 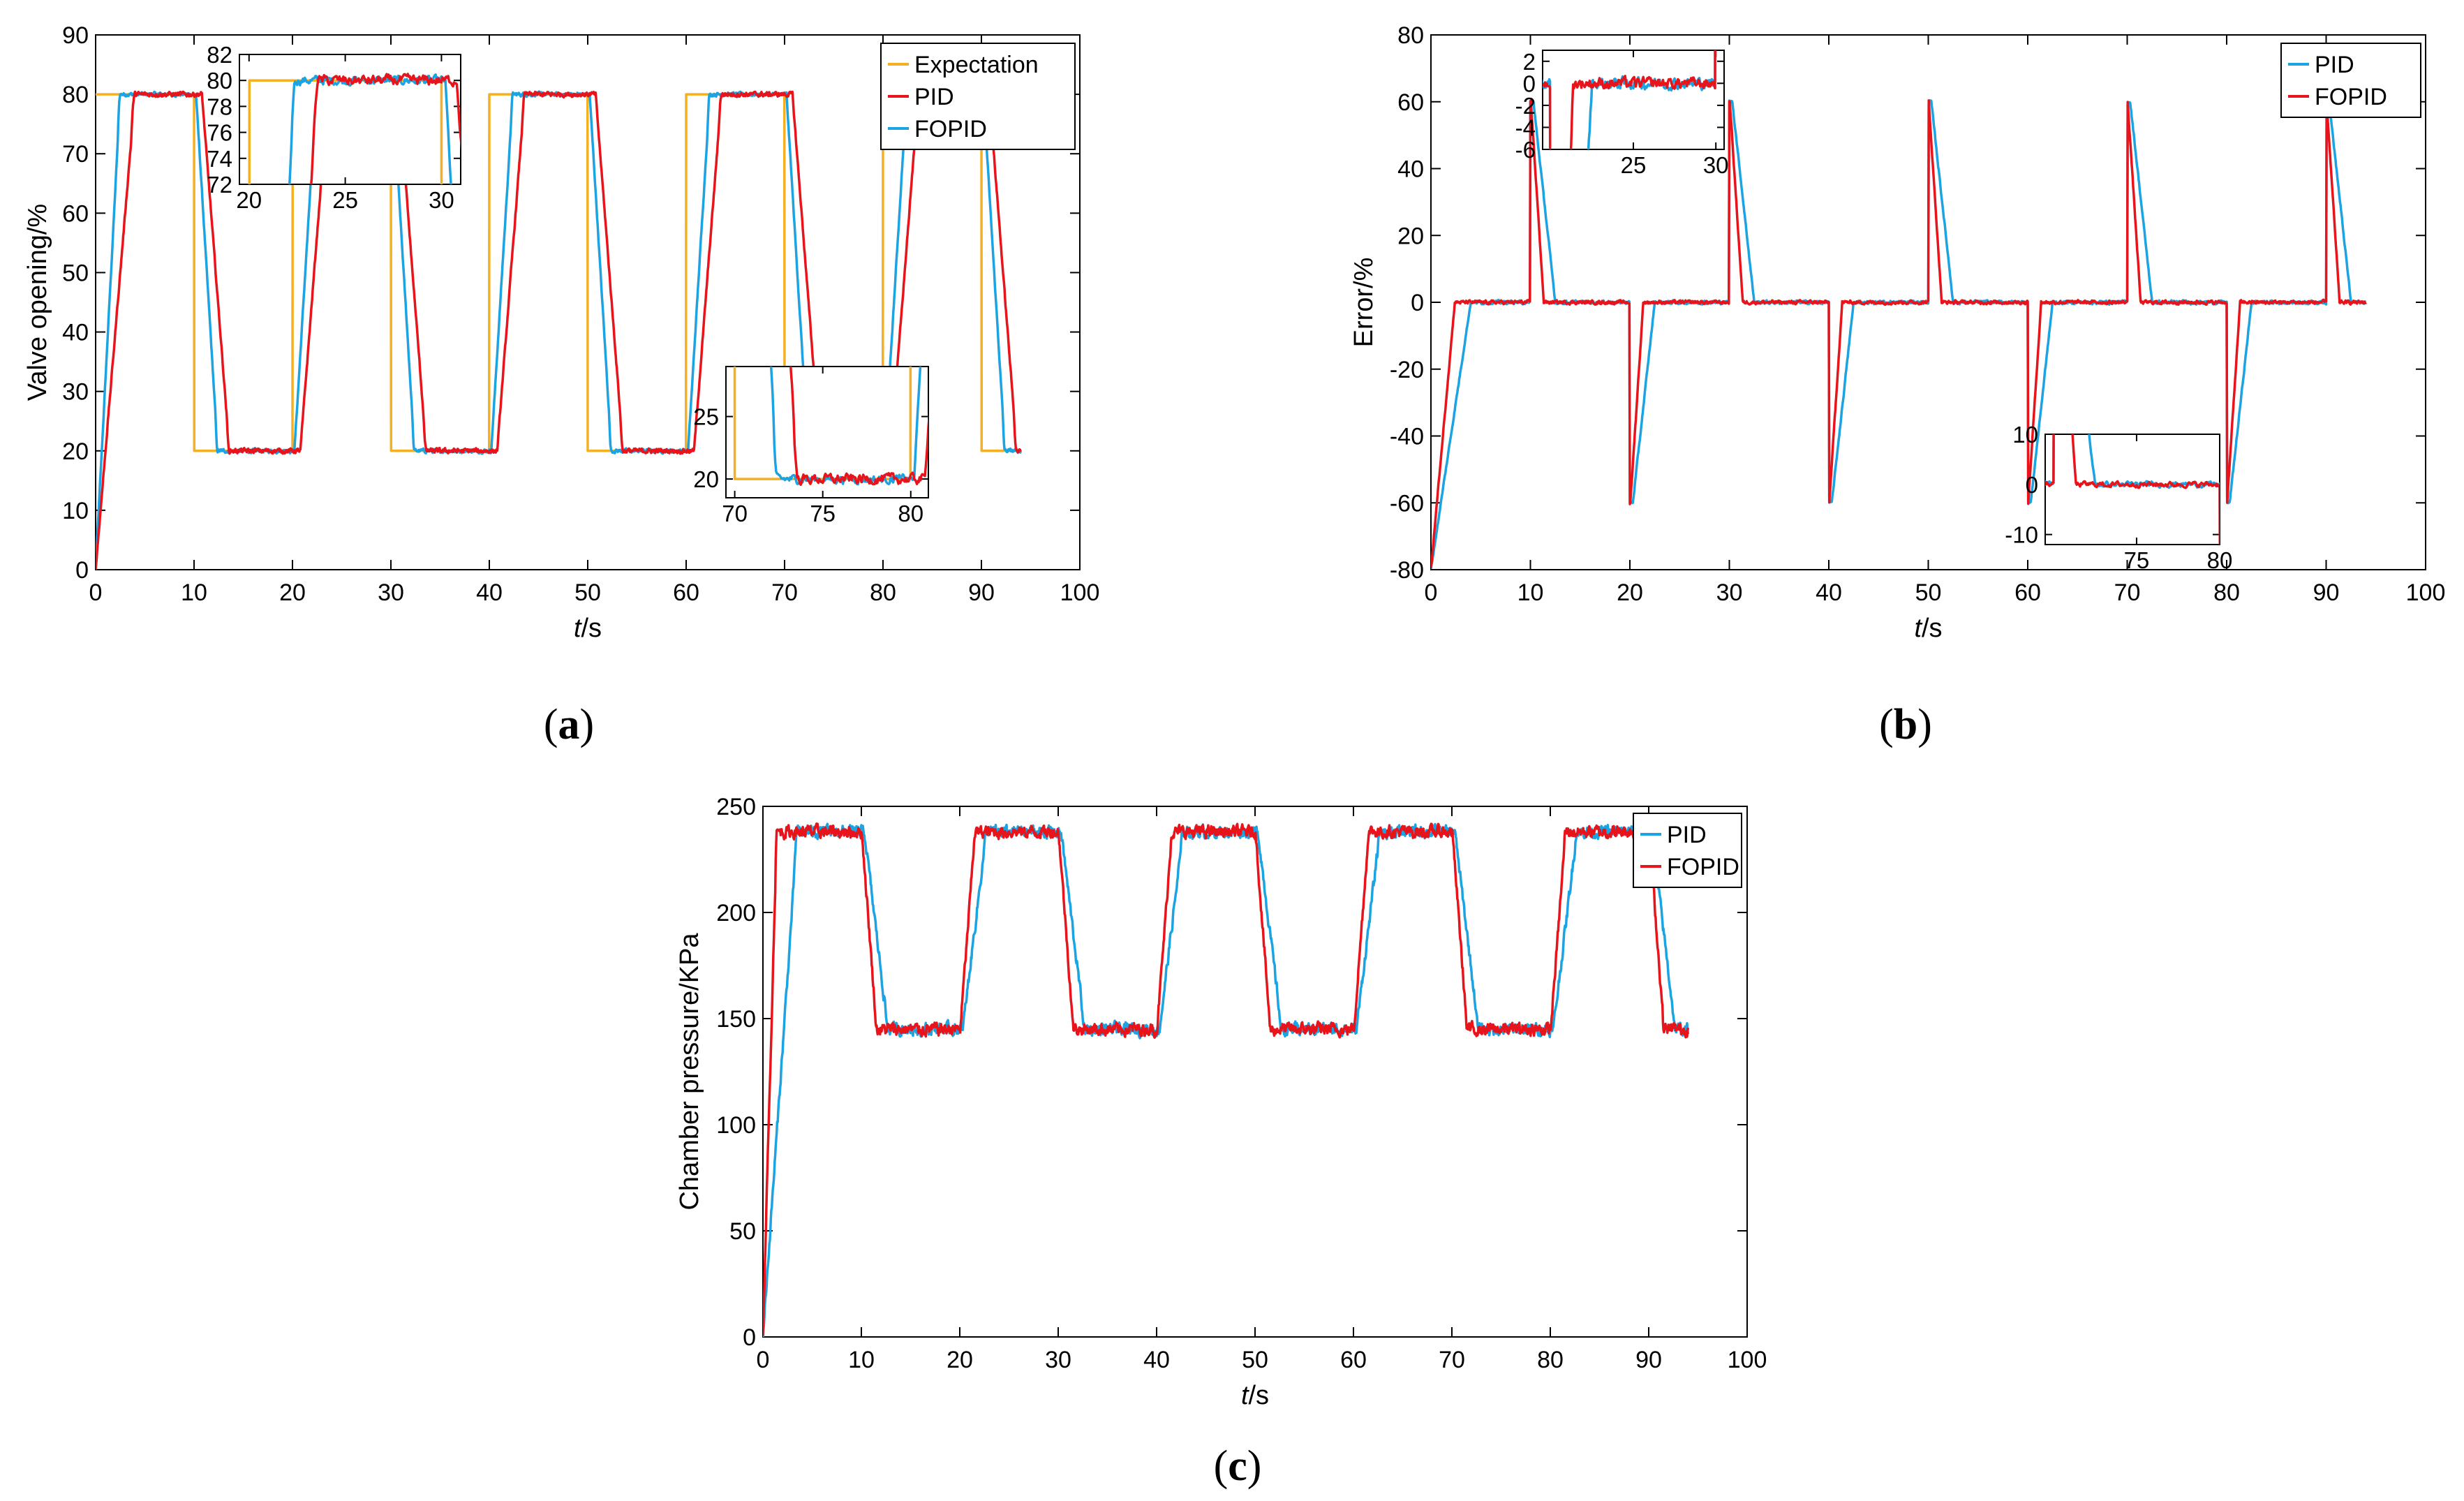 What do you see at coordinates (219, 106) in the screenshot?
I see `y-tick-label: 78` at bounding box center [219, 106].